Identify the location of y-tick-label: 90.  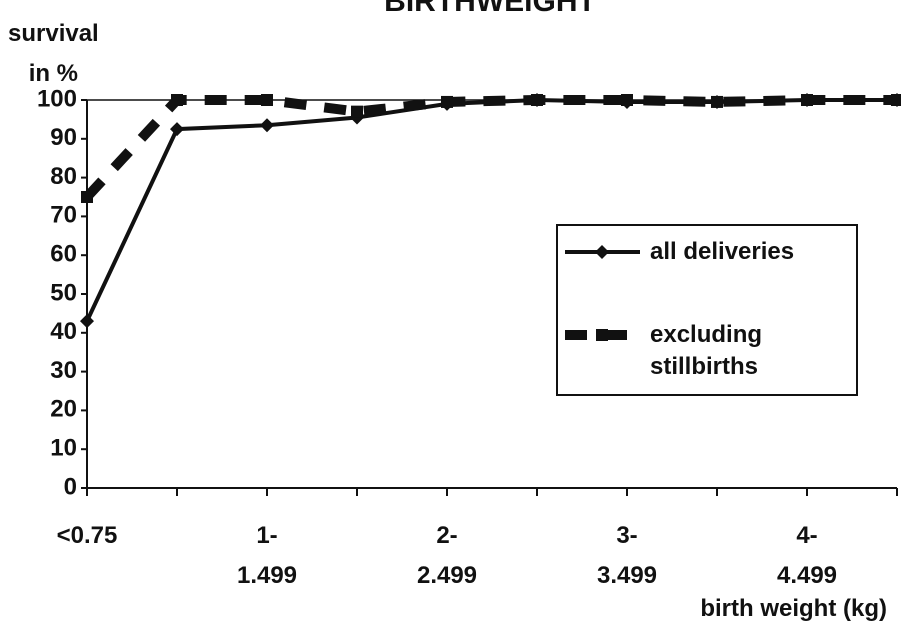
(63, 137).